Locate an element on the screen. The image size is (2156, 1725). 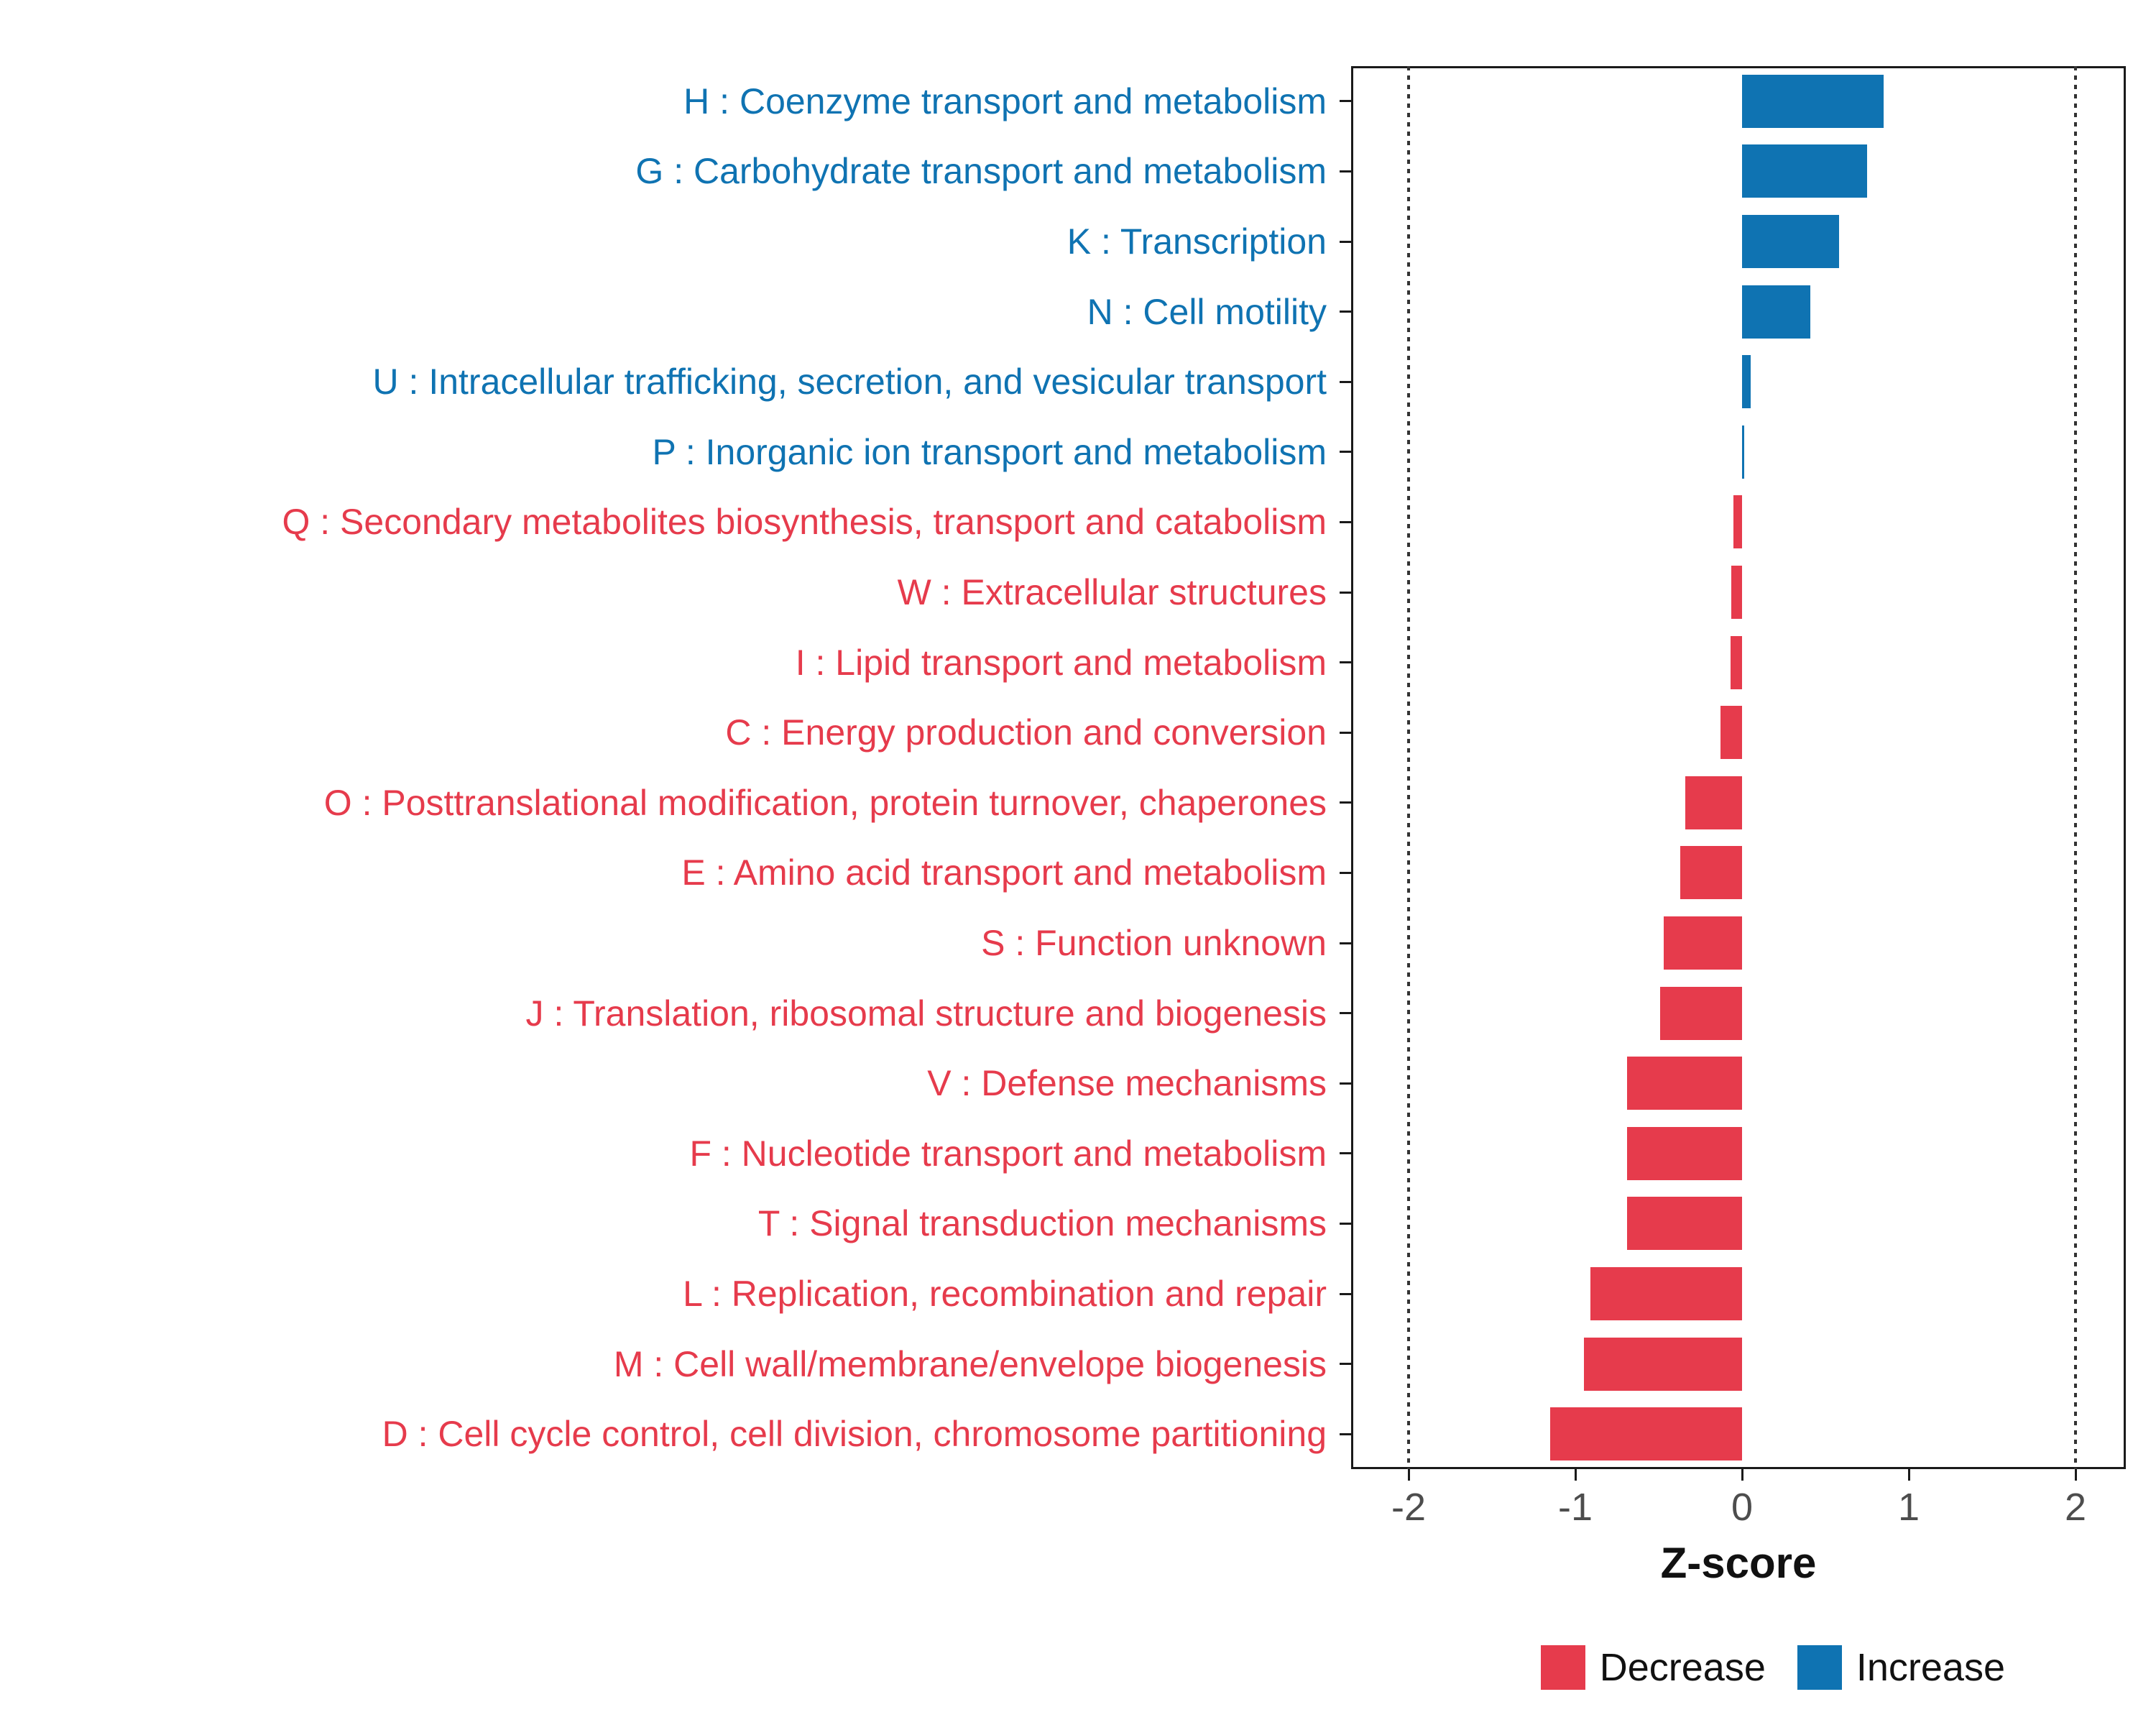
x-axis-tick-label: 2 is located at coordinates (2075, 1507).